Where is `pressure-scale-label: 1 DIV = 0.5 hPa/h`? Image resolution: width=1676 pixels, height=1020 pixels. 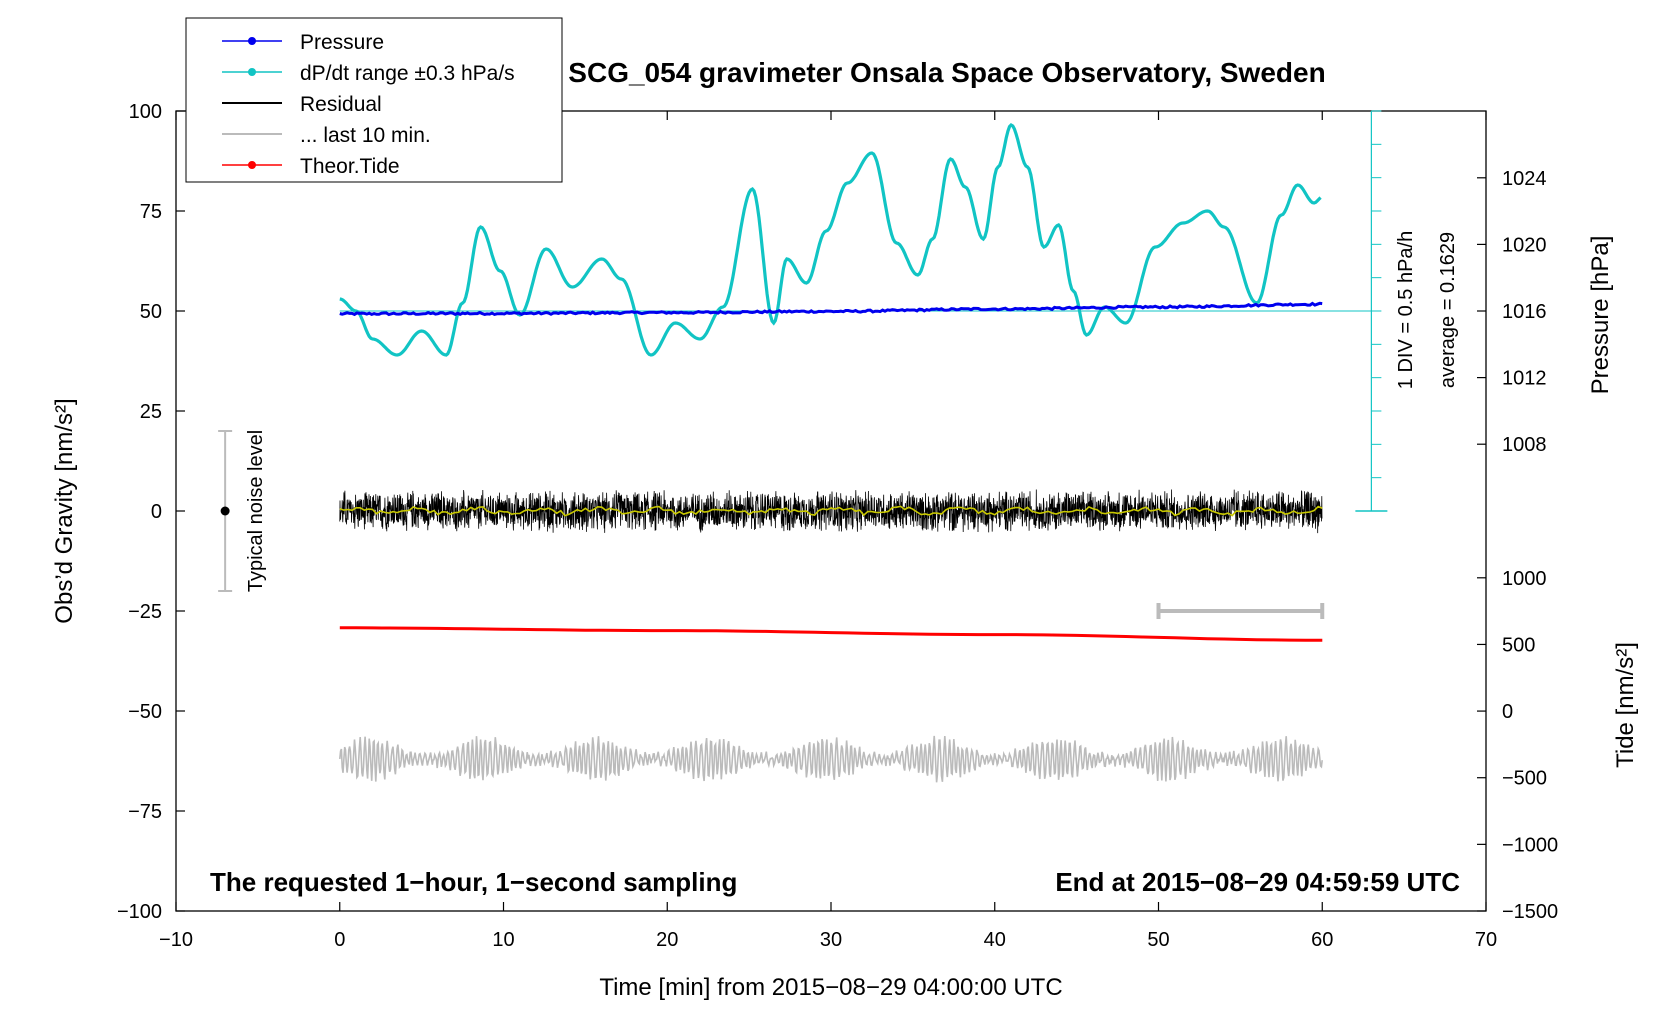
pressure-scale-label: 1 DIV = 0.5 hPa/h is located at coordinates (1406, 310).